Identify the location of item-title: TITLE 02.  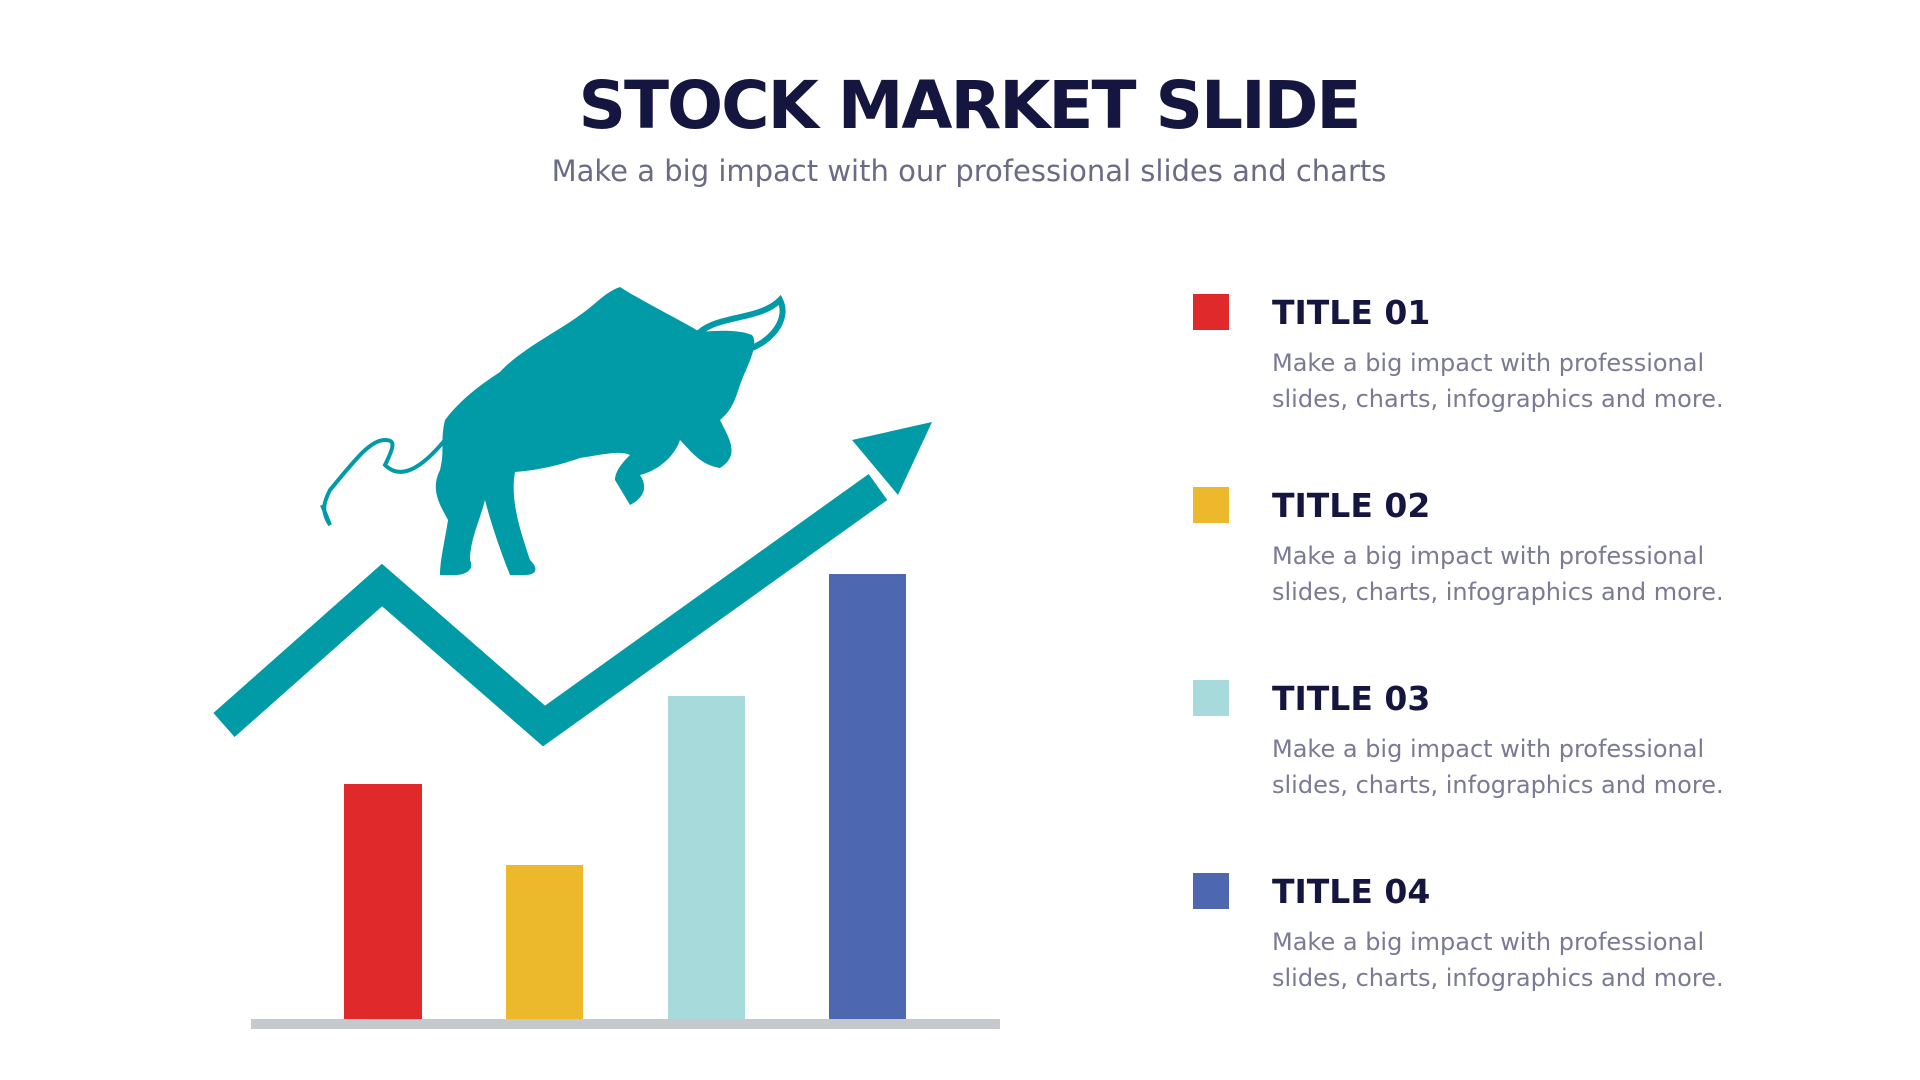
(1351, 505).